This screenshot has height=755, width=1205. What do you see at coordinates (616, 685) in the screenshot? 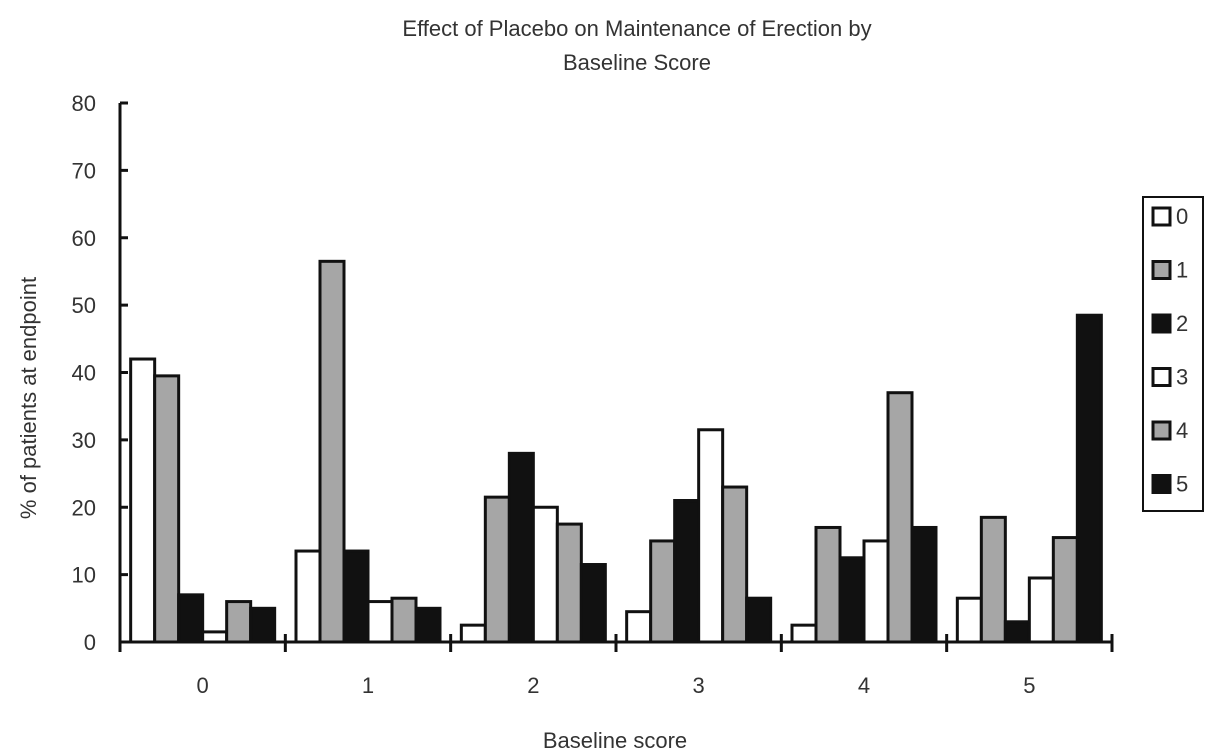
I see `x-tick-labels: 0 1 2 3 4 5` at bounding box center [616, 685].